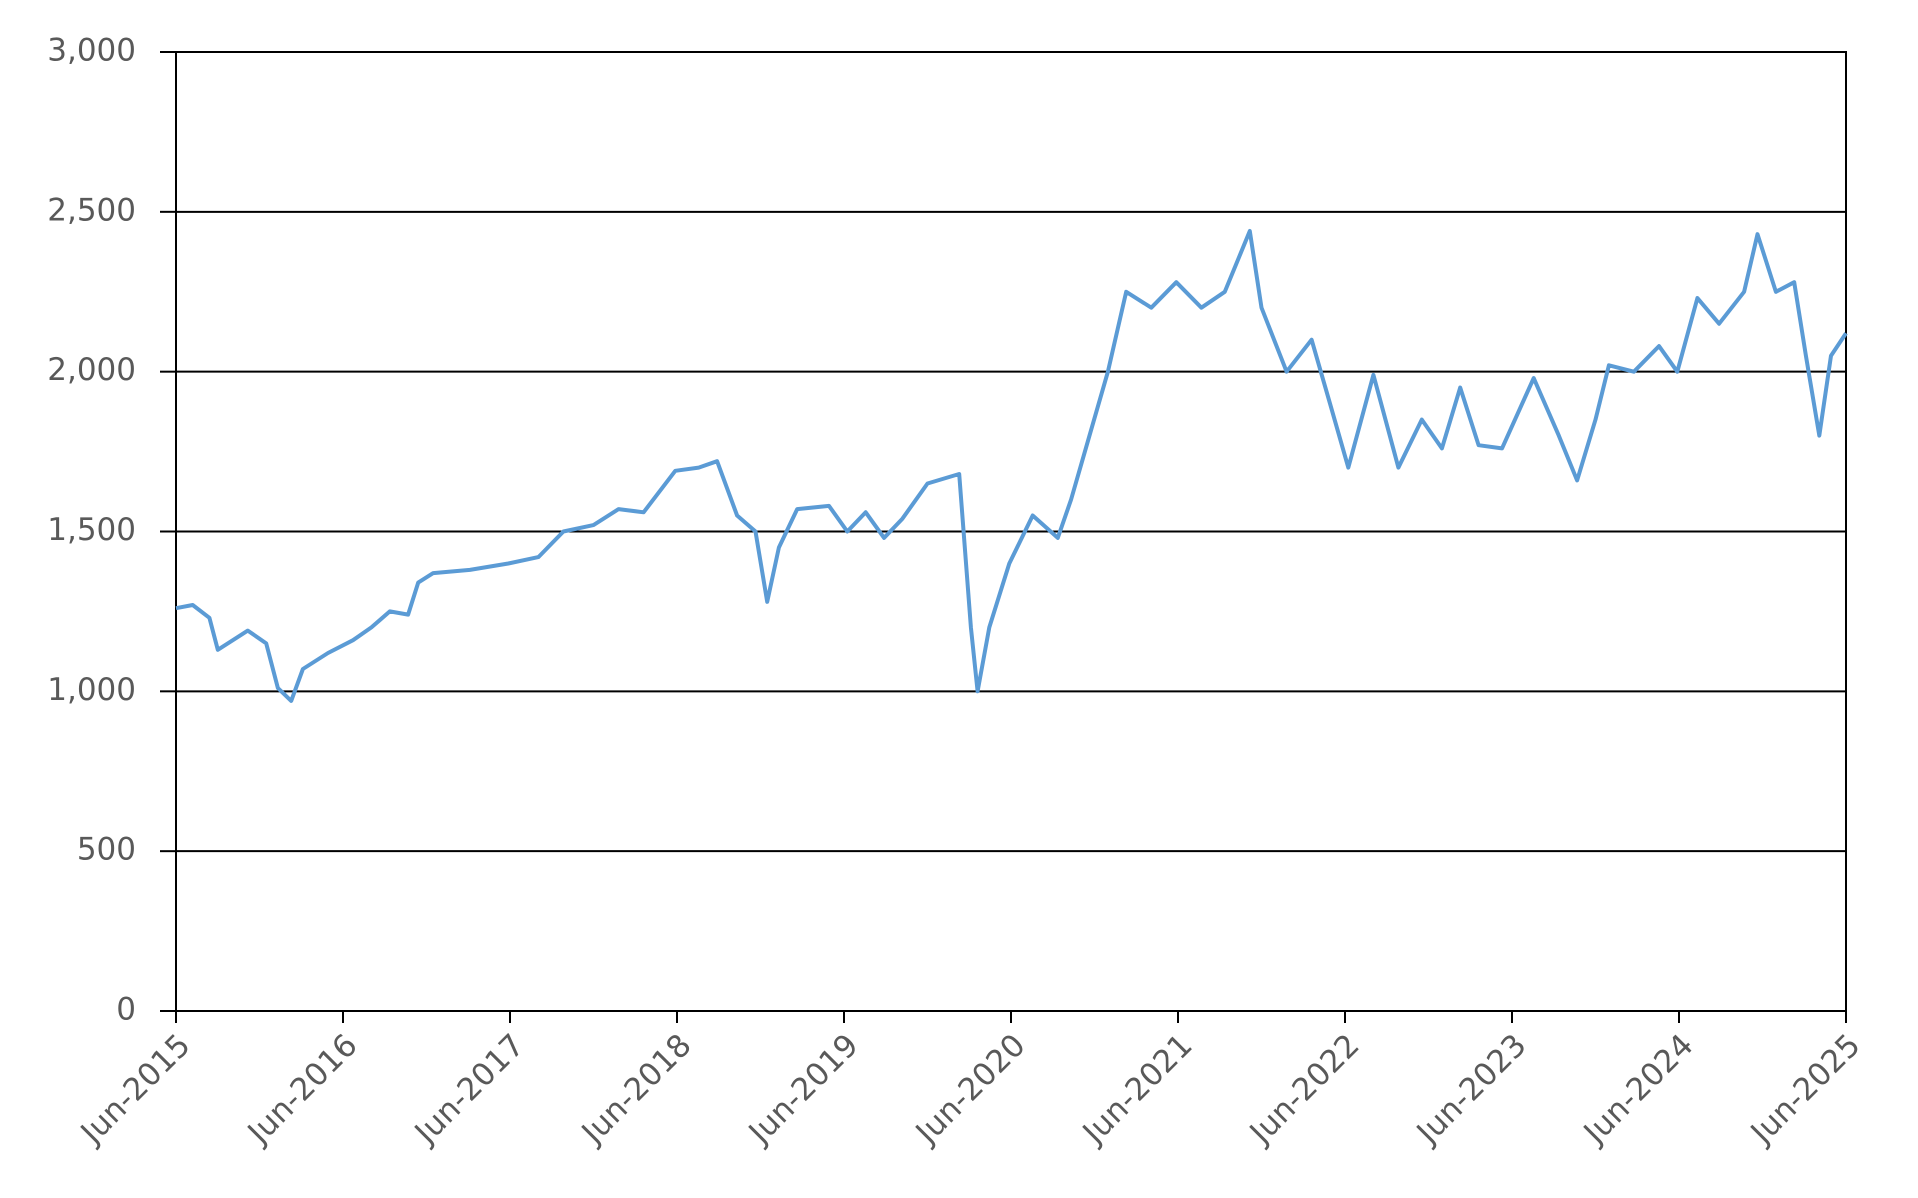  Describe the element at coordinates (1137, 1089) in the screenshot. I see `x-tick-label: Jun-2021` at that location.